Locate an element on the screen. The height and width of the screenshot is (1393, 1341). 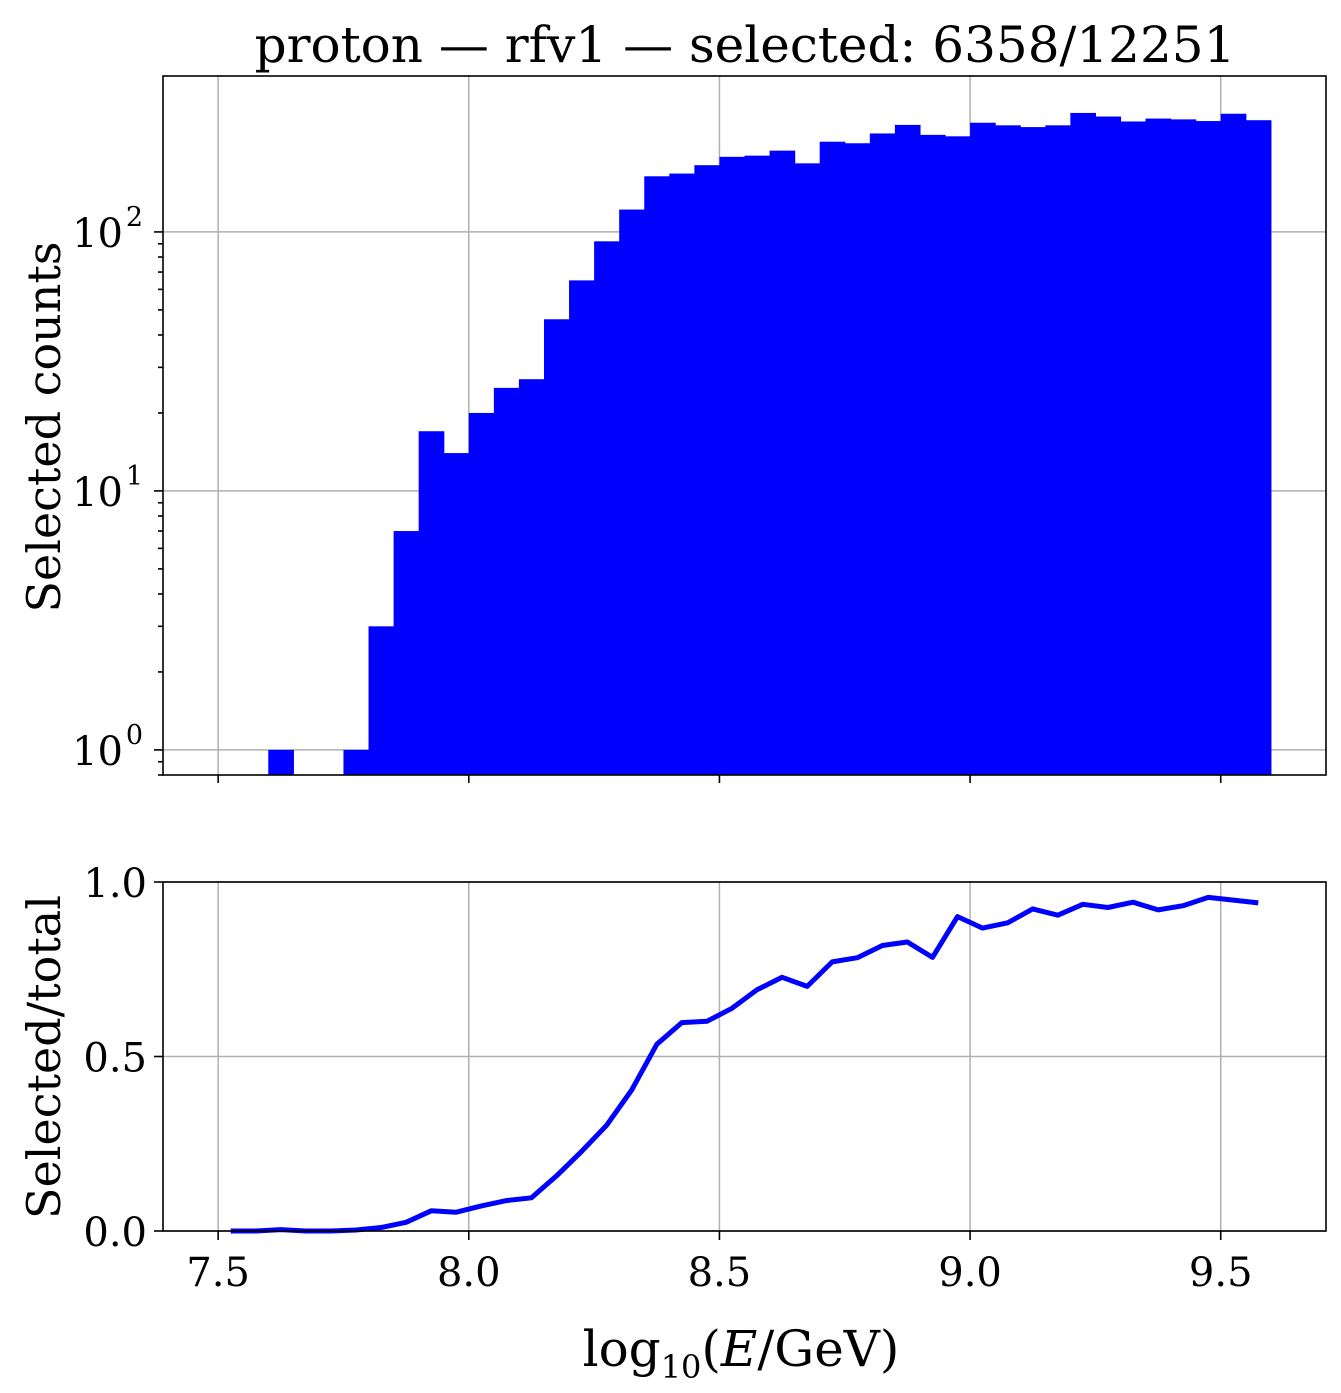
bottom-y-tick-label: 0.0 is located at coordinates (115, 1233).